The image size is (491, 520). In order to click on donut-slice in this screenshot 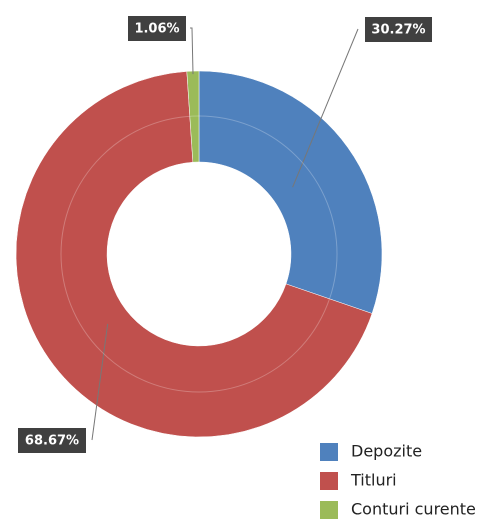, I will do `click(193, 116)`.